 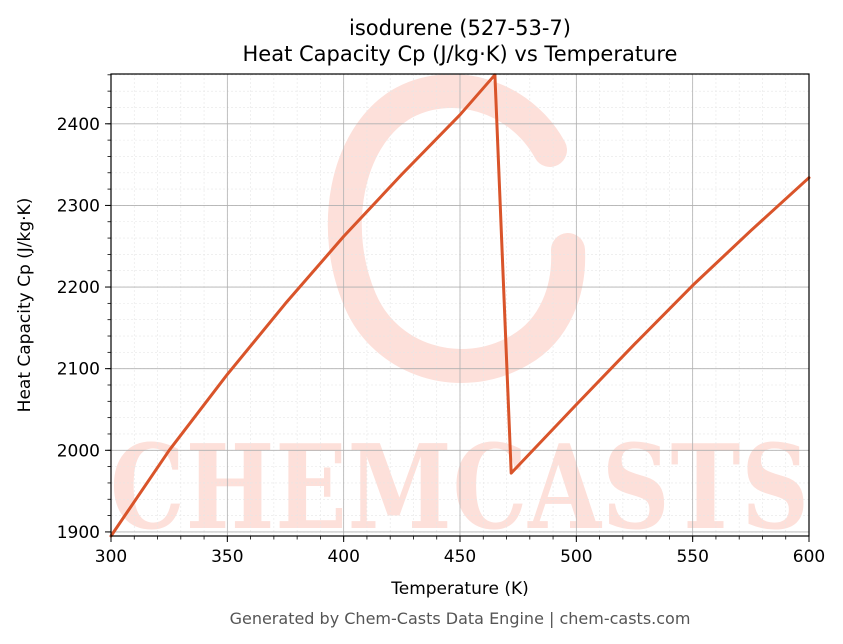 What do you see at coordinates (25, 305) in the screenshot?
I see `y-axis-label: Heat Capacity Cp (J/kg·K)` at bounding box center [25, 305].